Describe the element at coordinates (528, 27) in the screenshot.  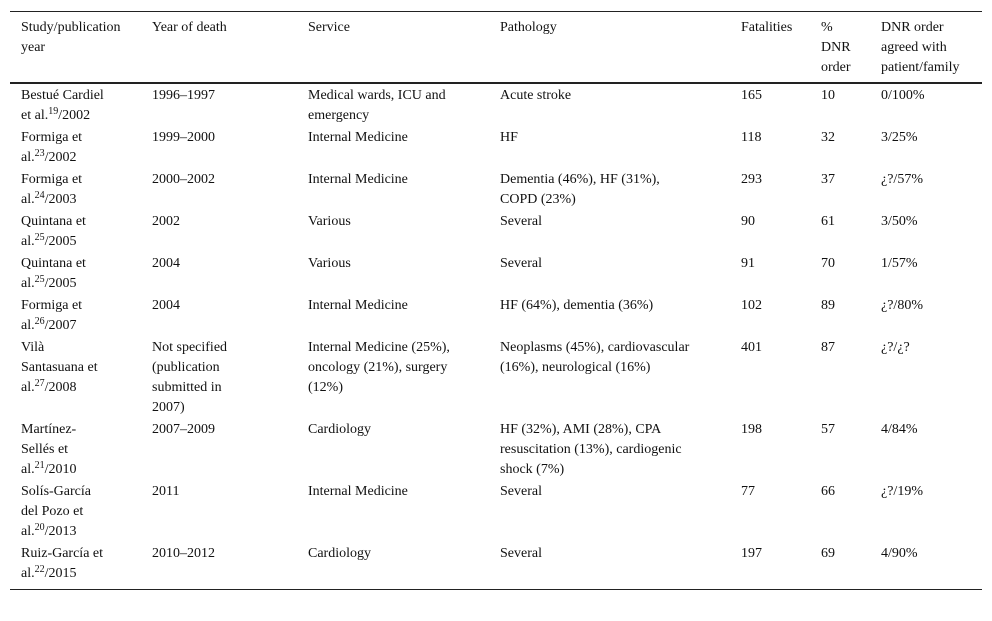
I see `header-text: Pathology` at that location.